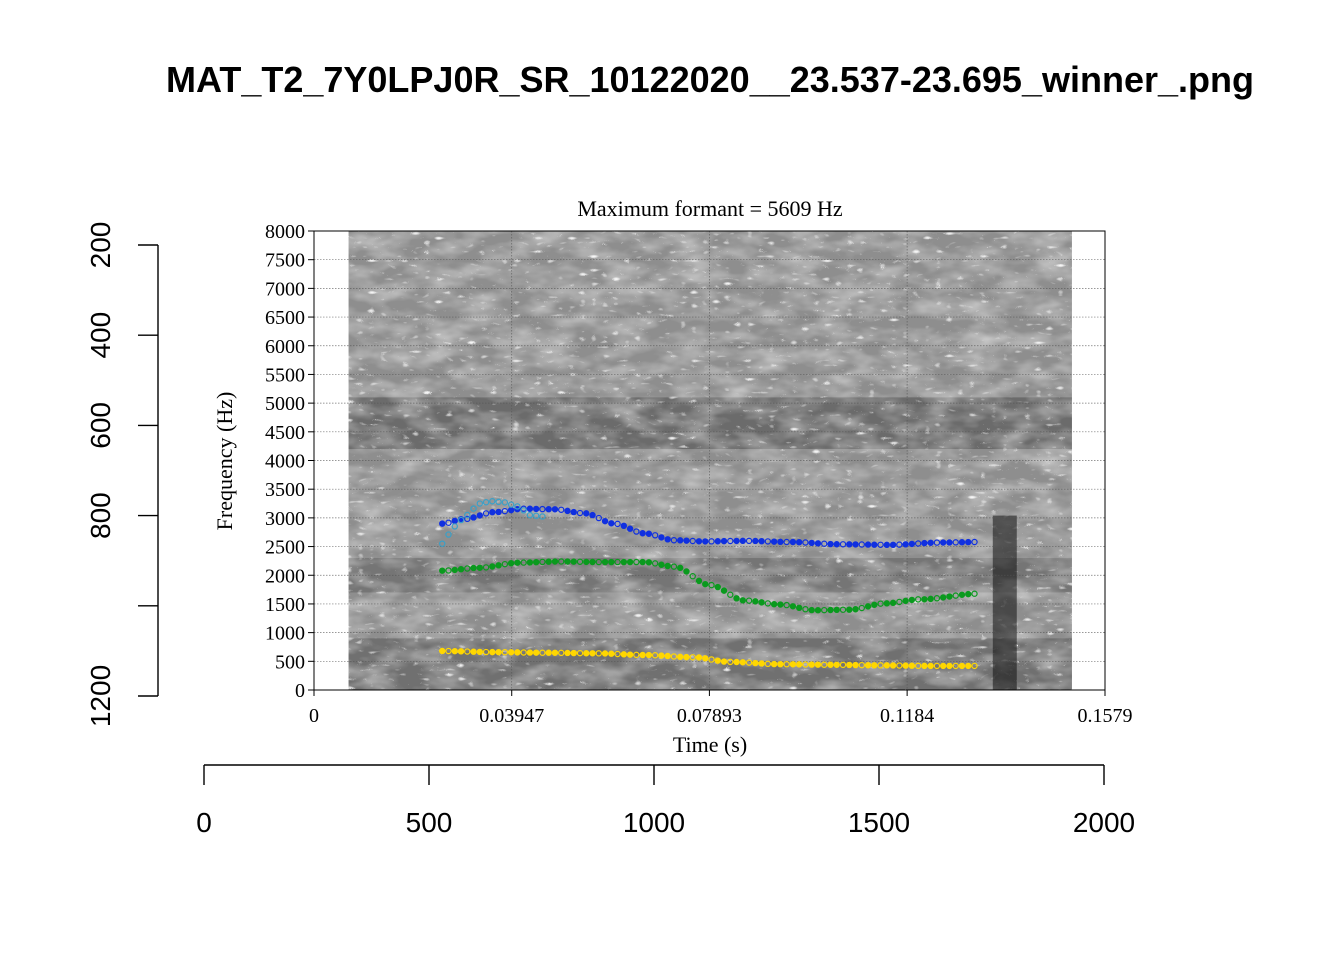 This screenshot has width=1344, height=960. I want to click on outer-y-tick-label: 400, so click(100, 335).